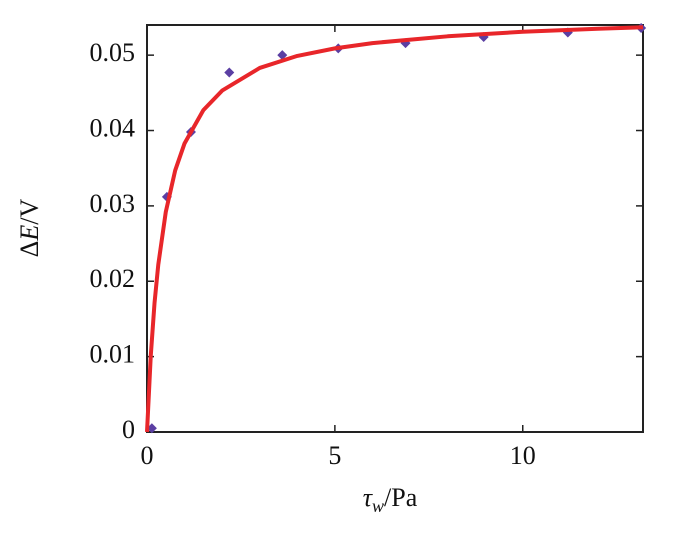 The image size is (700, 533). I want to click on x-tick-label: 10, so click(523, 455).